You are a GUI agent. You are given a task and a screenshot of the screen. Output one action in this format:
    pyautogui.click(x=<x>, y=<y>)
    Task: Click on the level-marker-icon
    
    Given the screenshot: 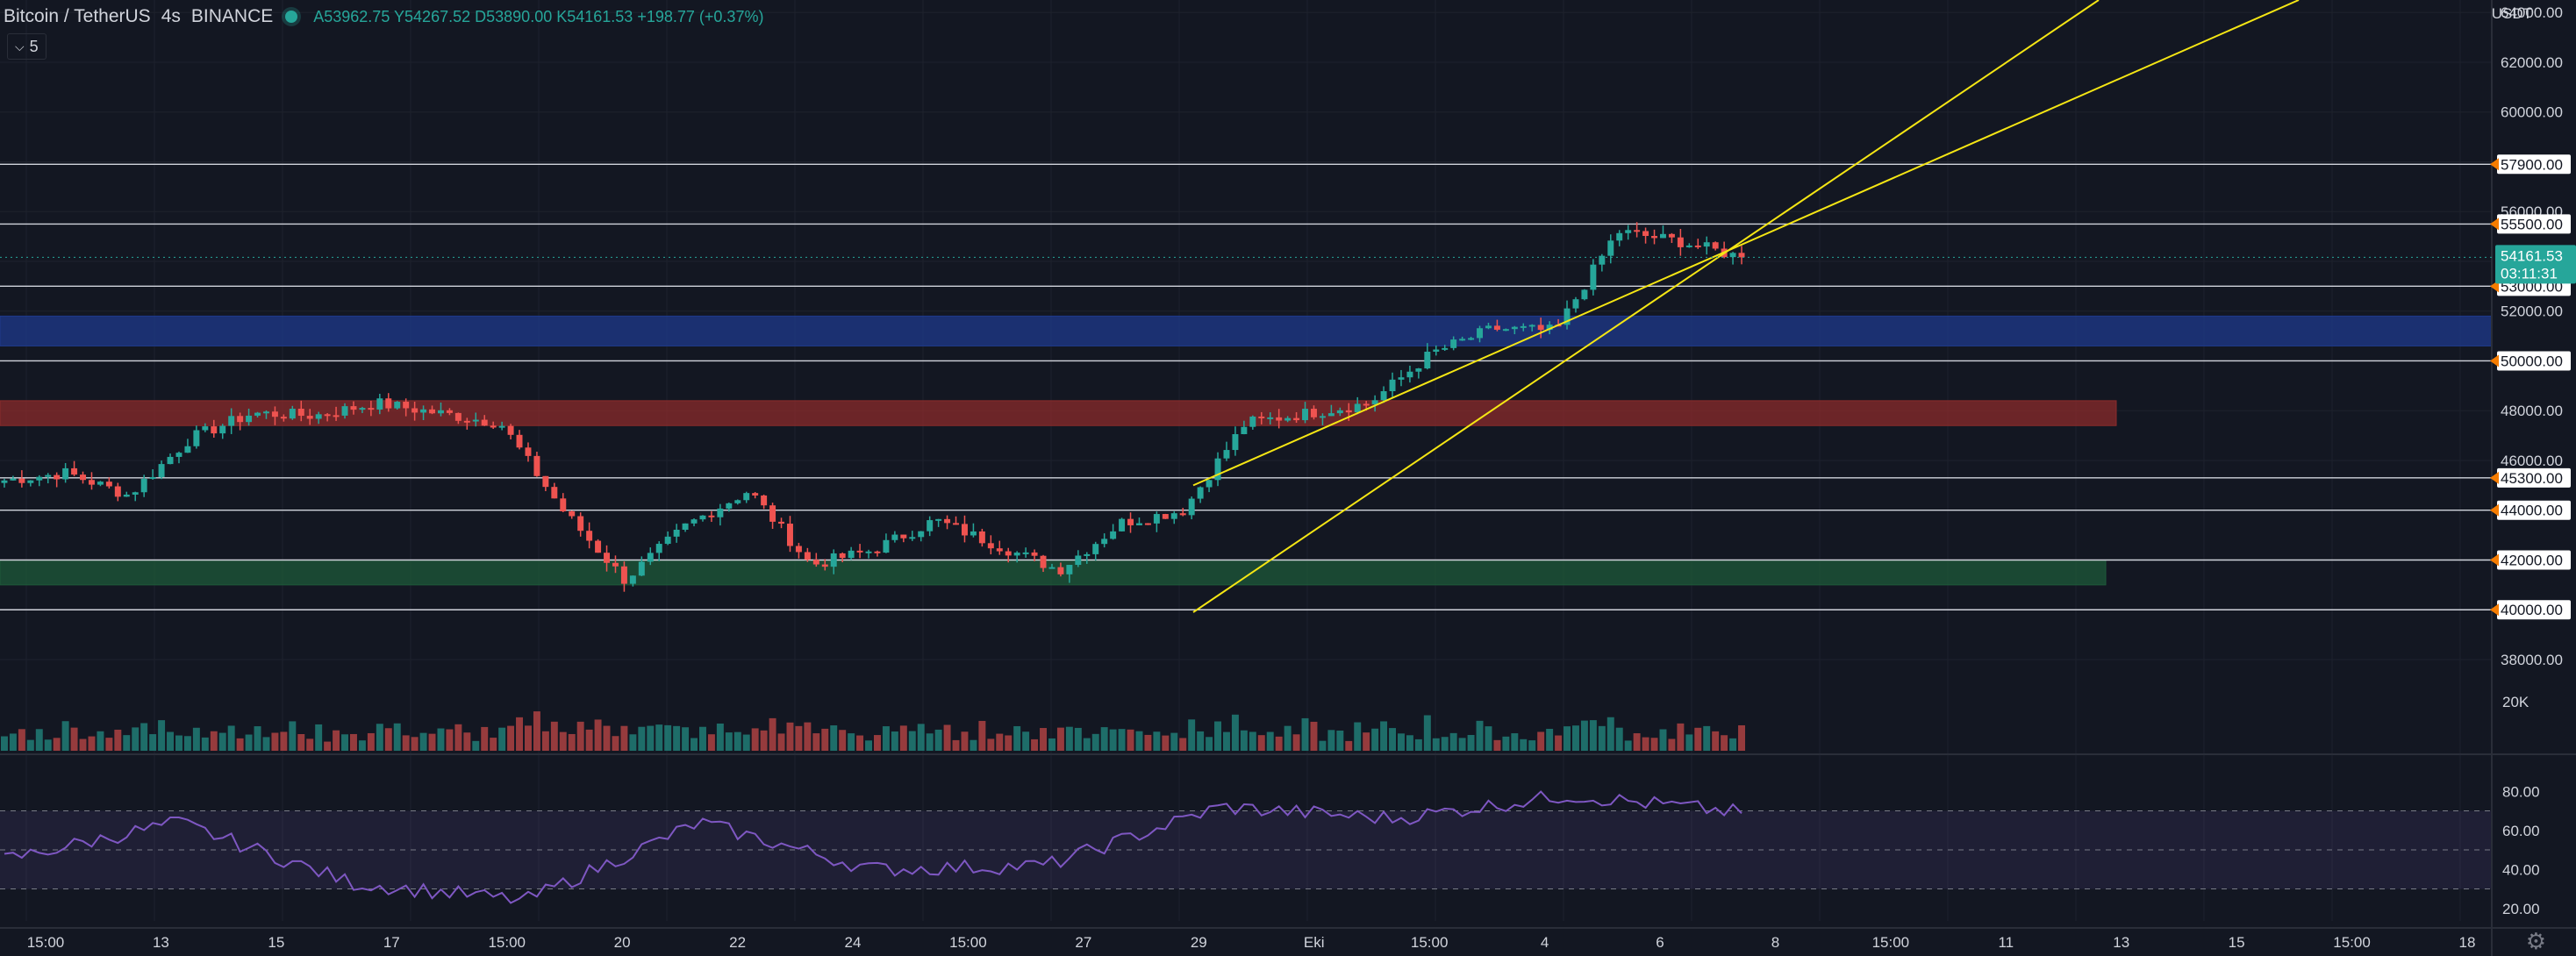 What is the action you would take?
    pyautogui.click(x=2494, y=478)
    